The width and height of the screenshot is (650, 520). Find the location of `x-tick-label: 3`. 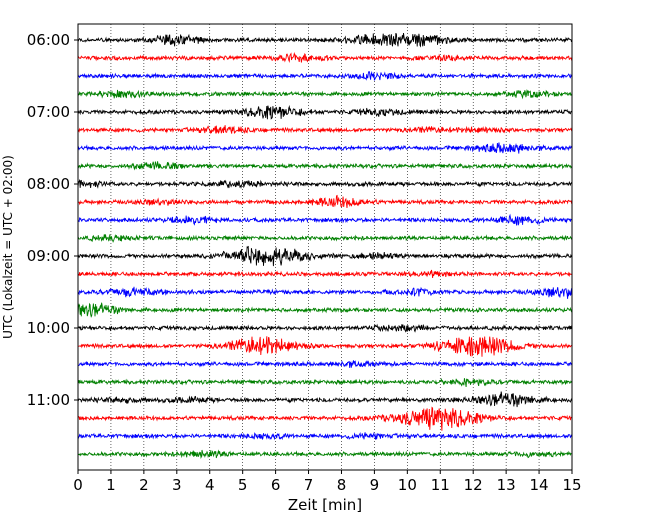

x-tick-label: 3 is located at coordinates (177, 485).